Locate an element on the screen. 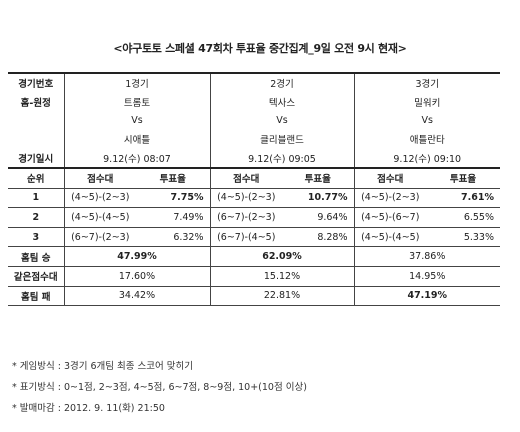 The image size is (520, 432). label-game-number: 경기번호 is located at coordinates (36, 85).